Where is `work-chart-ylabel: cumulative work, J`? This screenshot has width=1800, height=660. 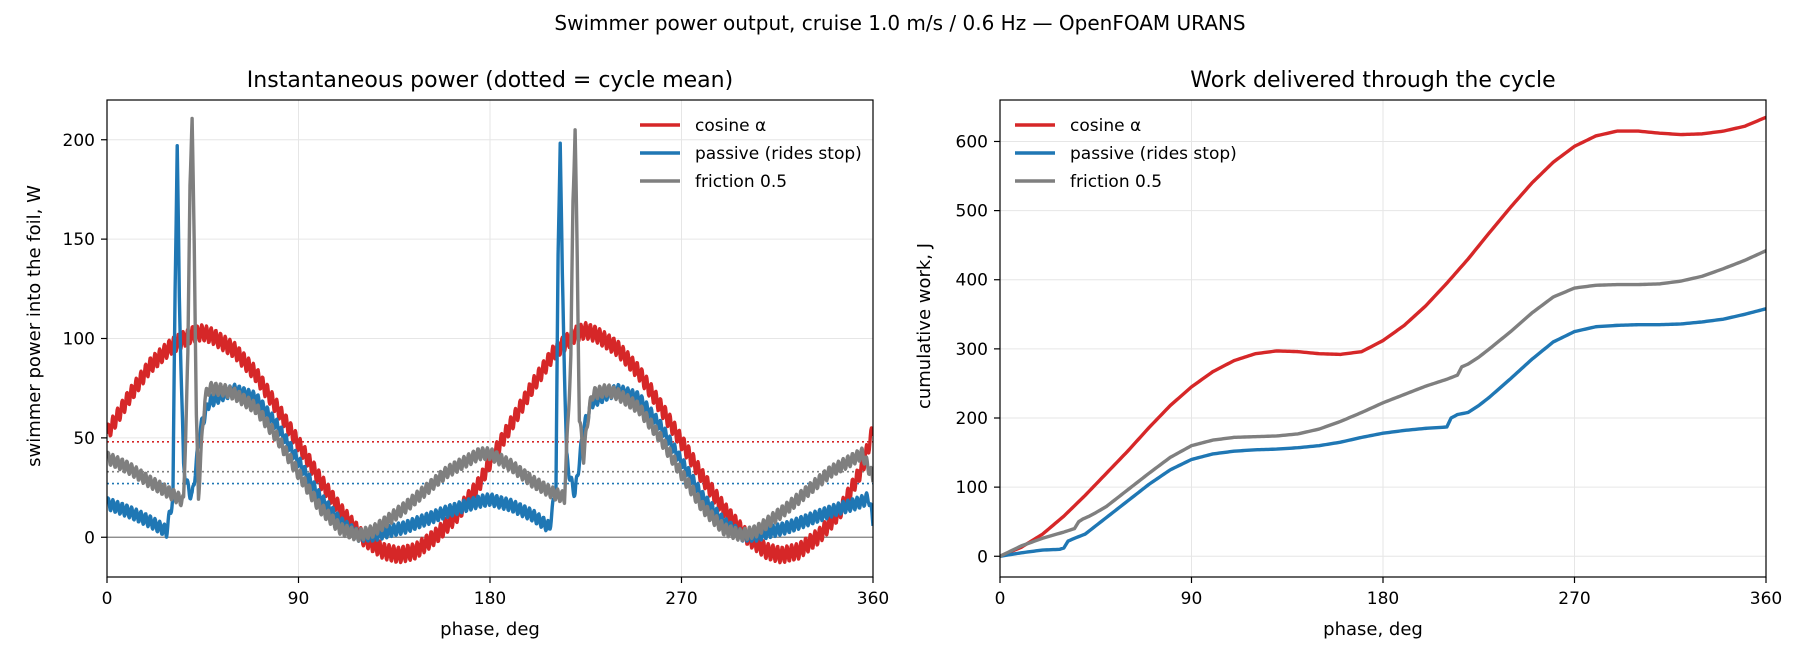
work-chart-ylabel: cumulative work, J is located at coordinates (924, 326).